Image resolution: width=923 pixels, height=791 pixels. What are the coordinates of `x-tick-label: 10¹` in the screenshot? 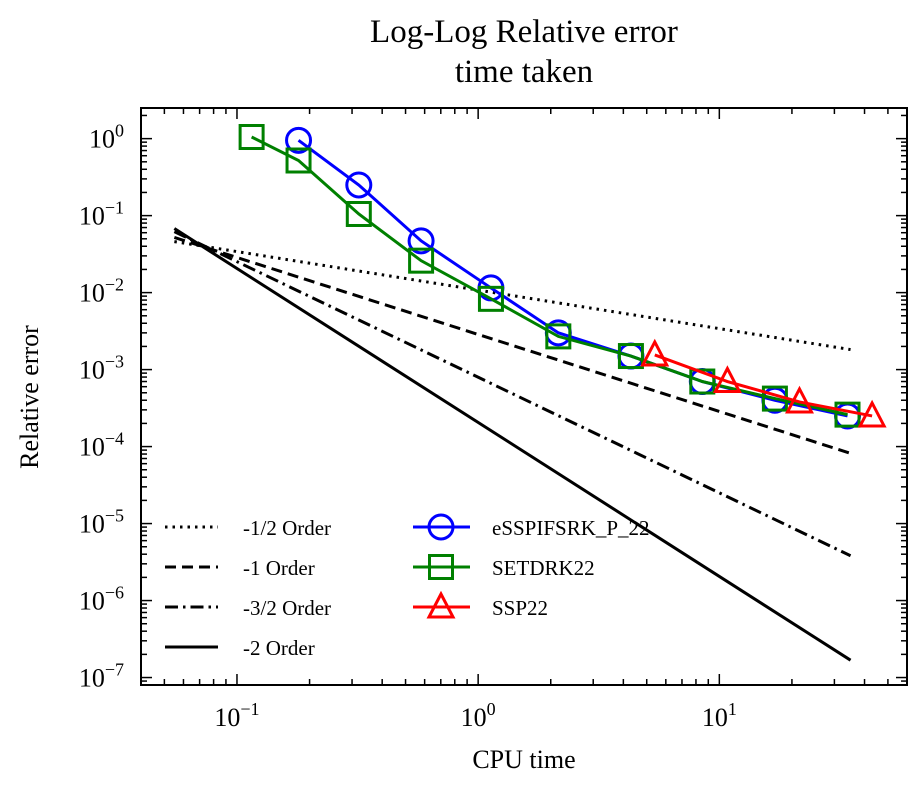 It's located at (719, 715).